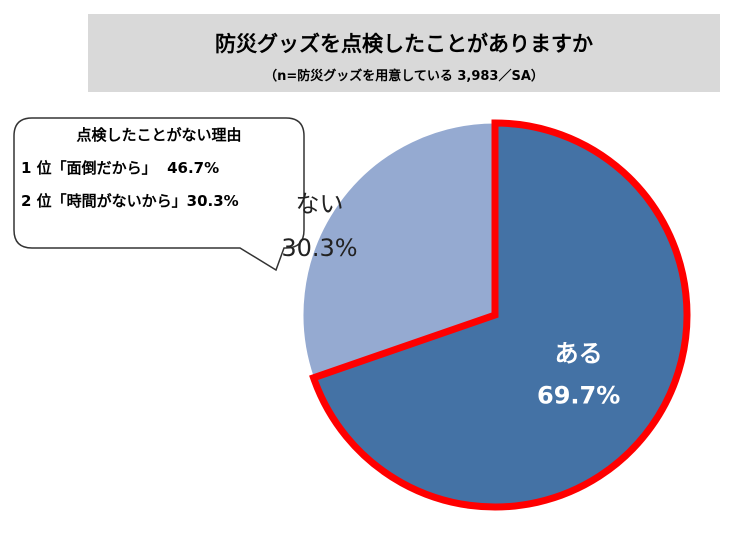 The height and width of the screenshot is (553, 734). I want to click on slice-value-label: 69.7%, so click(578, 396).